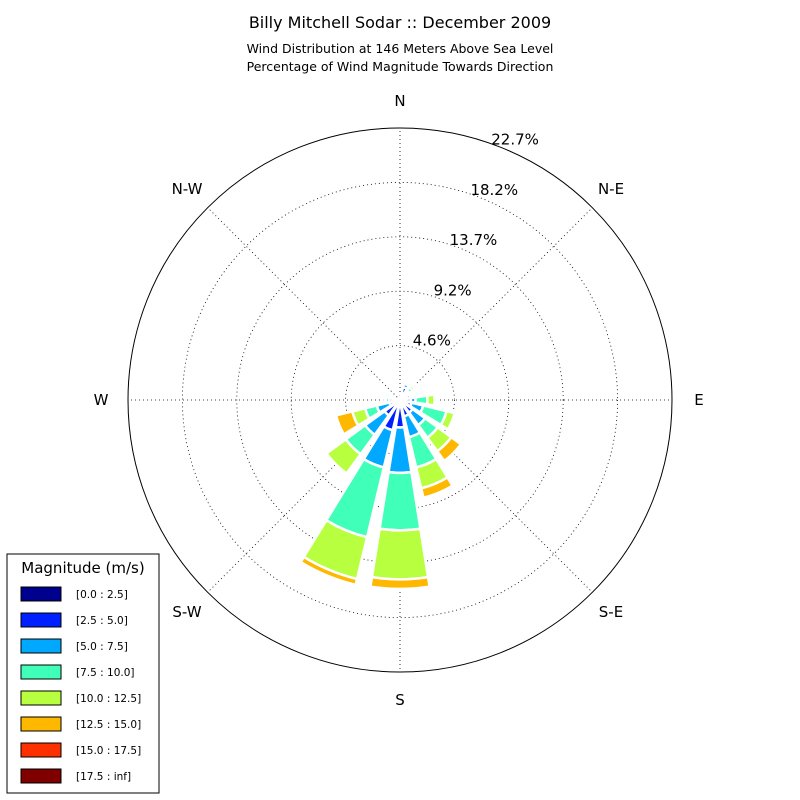  I want to click on direction-label-5: S-W, so click(186, 612).